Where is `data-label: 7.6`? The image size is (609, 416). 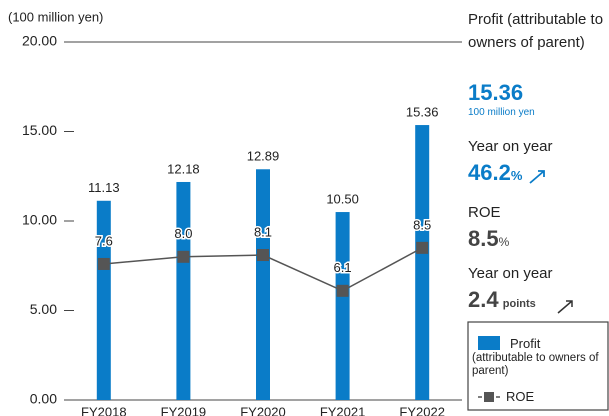
data-label: 7.6 is located at coordinates (104, 240).